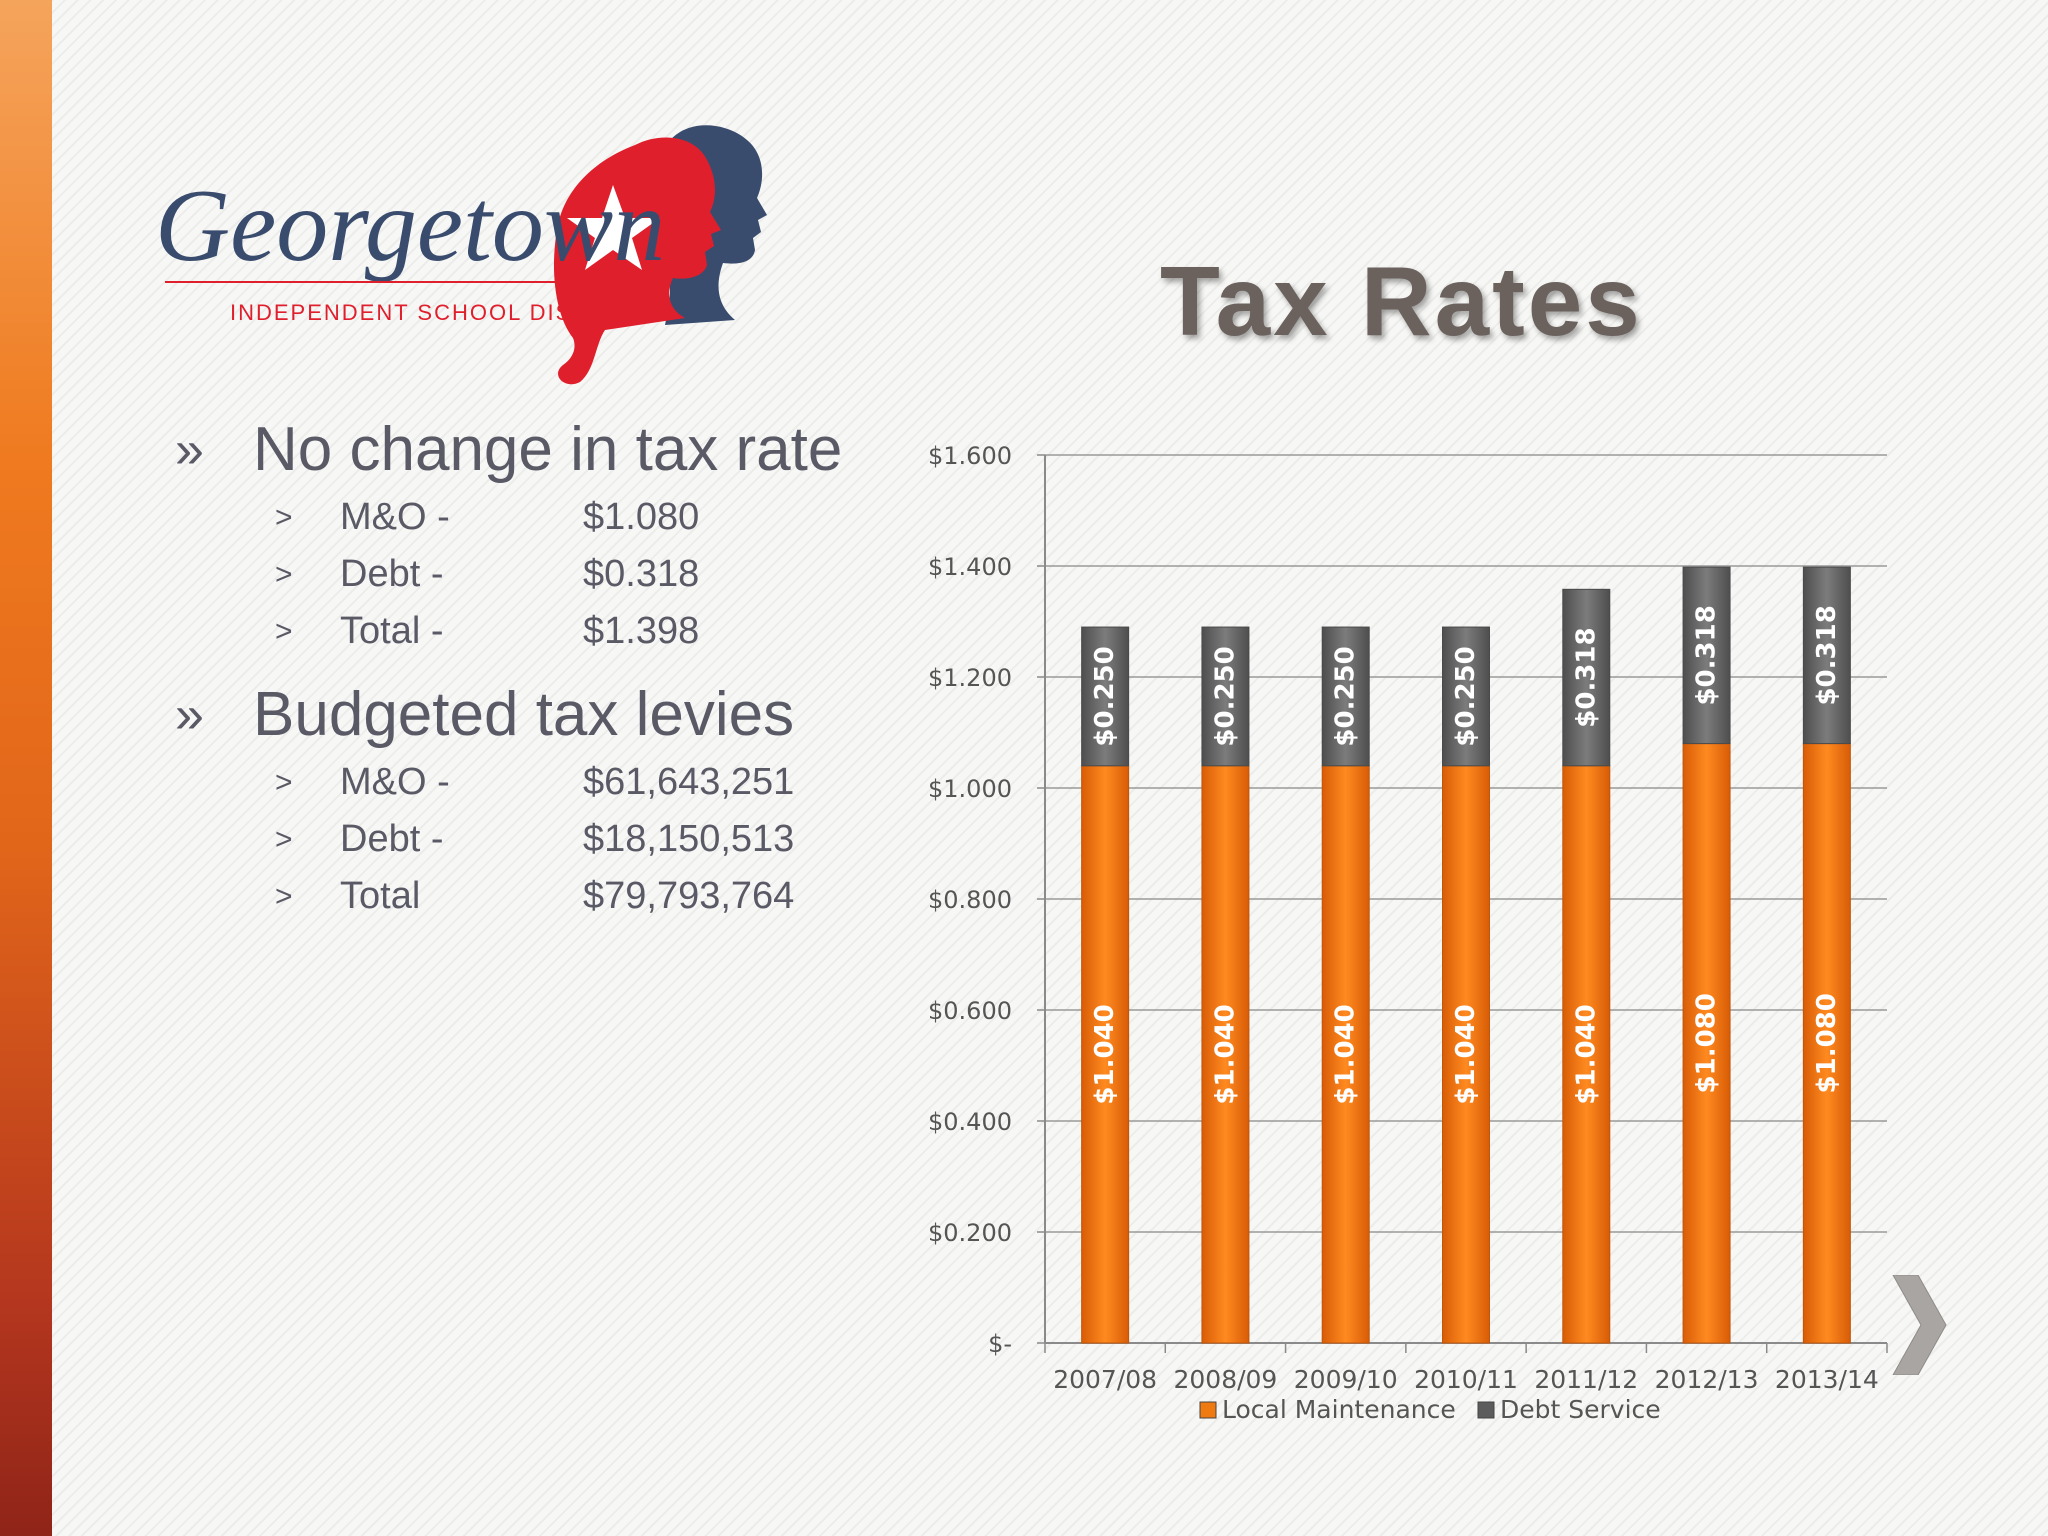  I want to click on x-tick-label: 2013/14, so click(1827, 1379).